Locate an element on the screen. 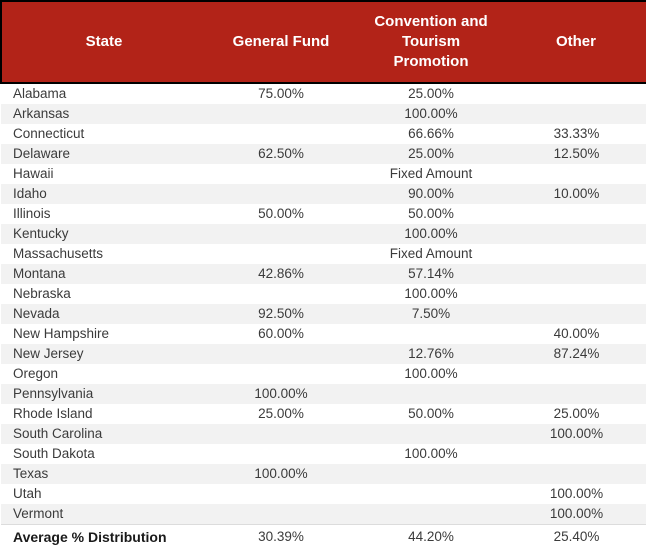 This screenshot has width=646, height=557. general-fund-cell: 25.00% is located at coordinates (281, 413).